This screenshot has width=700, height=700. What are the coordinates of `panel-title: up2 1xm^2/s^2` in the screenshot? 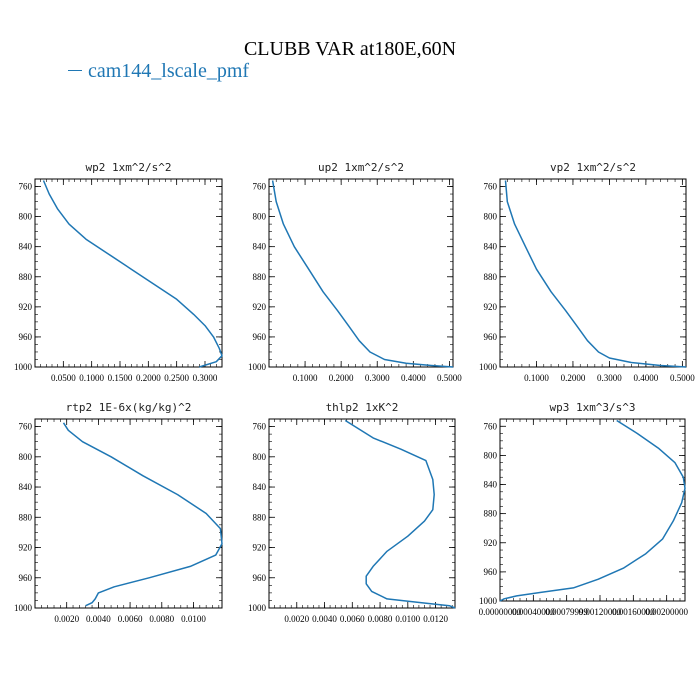 It's located at (361, 167).